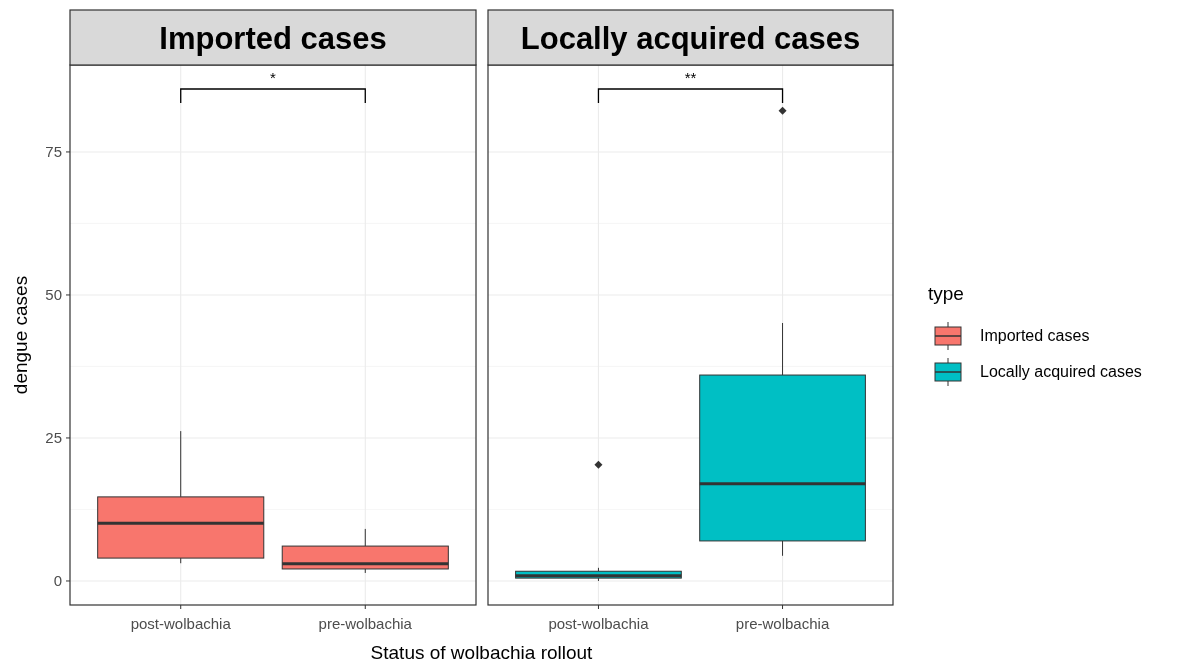  Describe the element at coordinates (1035, 335) in the screenshot. I see `legend-label: Imported cases` at that location.